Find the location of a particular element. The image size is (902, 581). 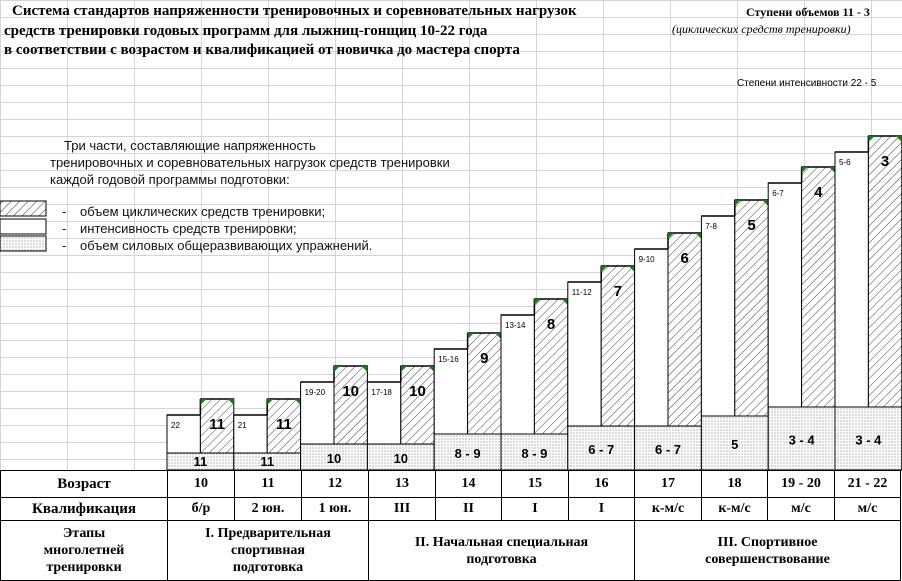

age-cell: 12 is located at coordinates (335, 484).